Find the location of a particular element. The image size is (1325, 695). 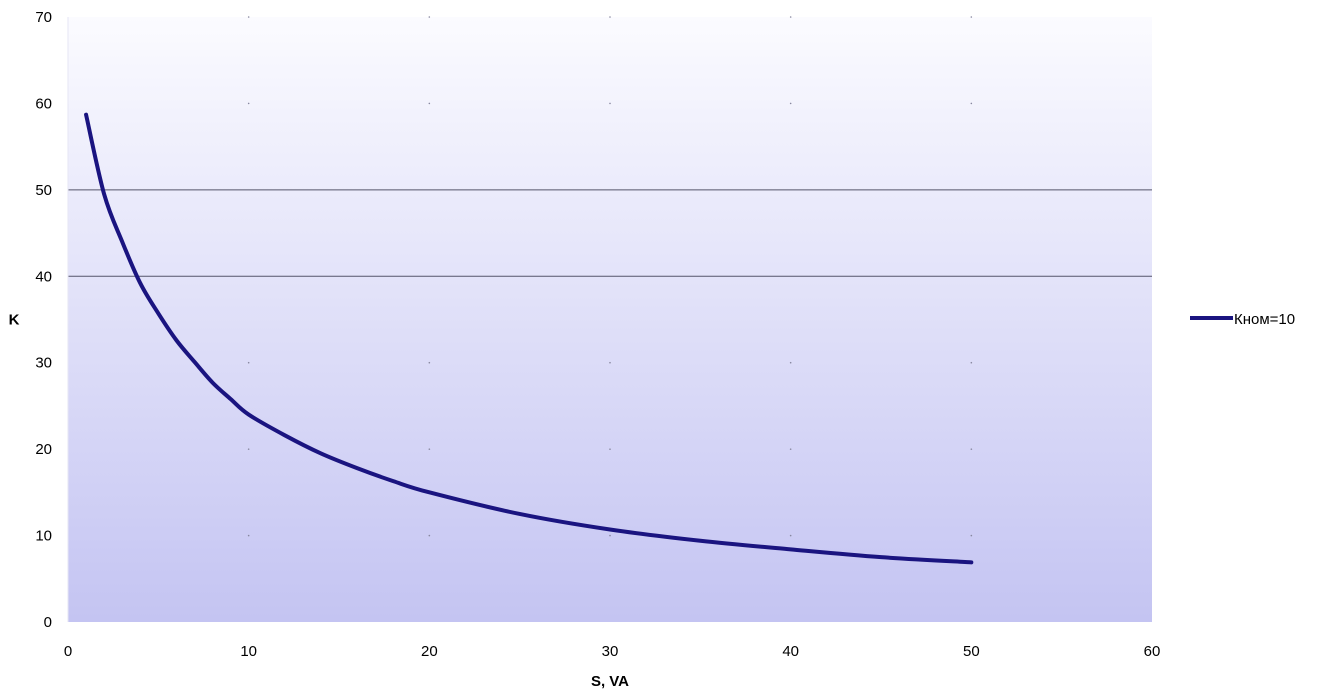

x-tick-label: 20 is located at coordinates (429, 651).